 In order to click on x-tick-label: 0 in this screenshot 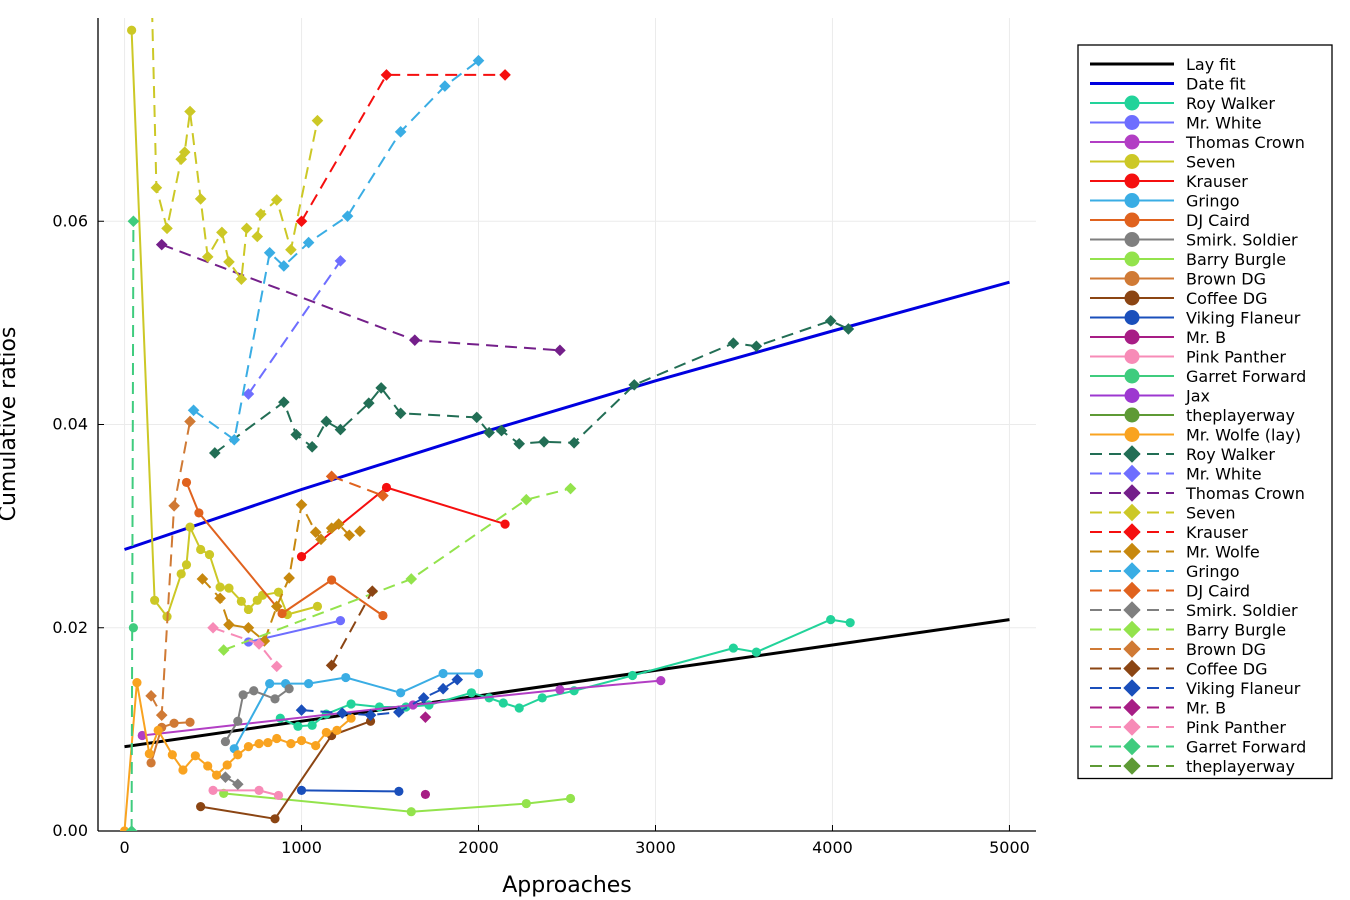, I will do `click(124, 847)`.